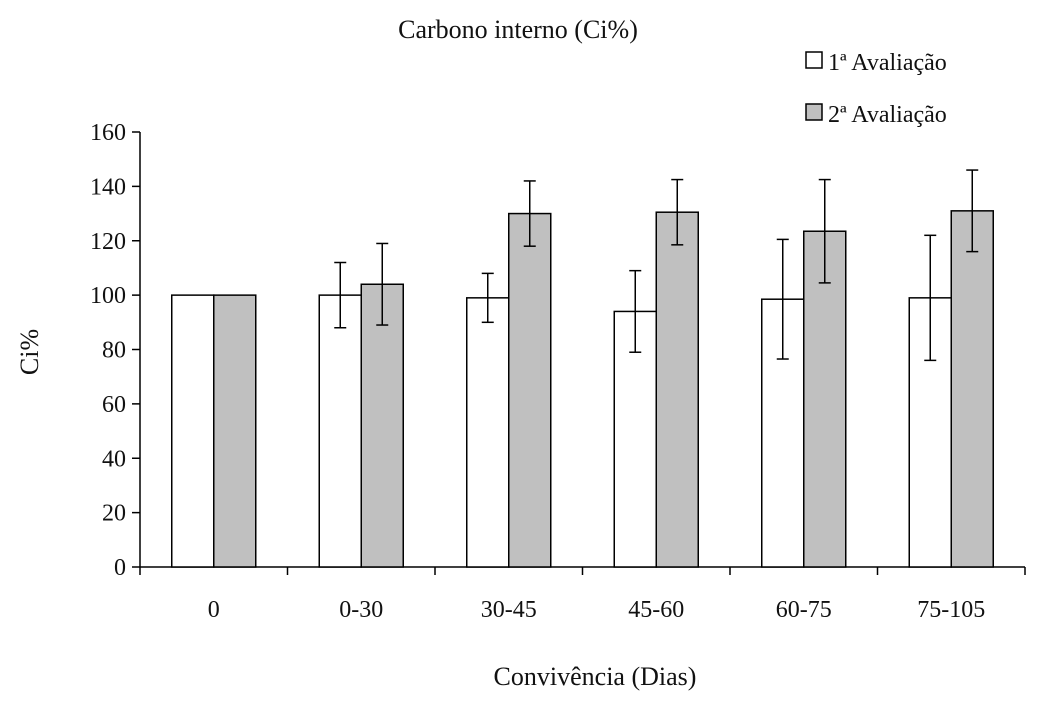 This screenshot has width=1042, height=702. I want to click on x-tick-label: 0-30, so click(361, 610).